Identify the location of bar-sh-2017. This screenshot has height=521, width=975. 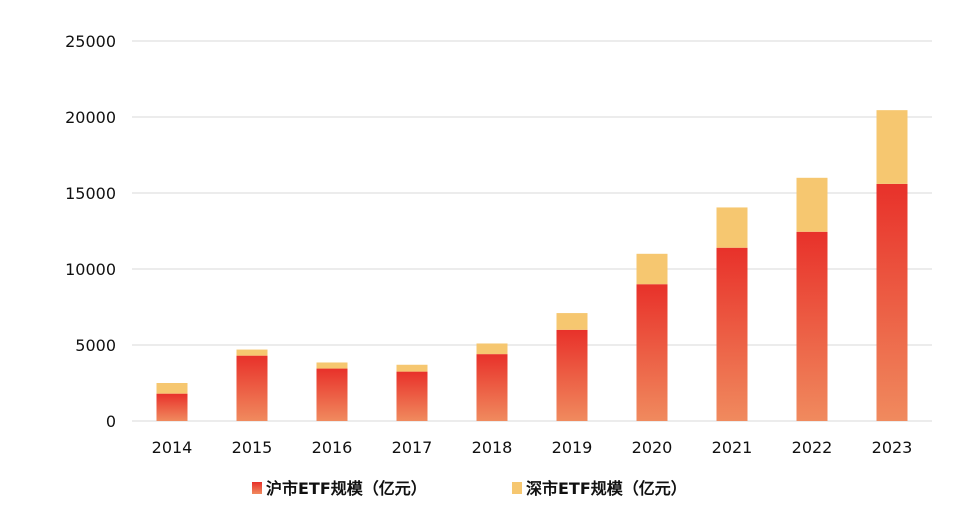
(412, 396).